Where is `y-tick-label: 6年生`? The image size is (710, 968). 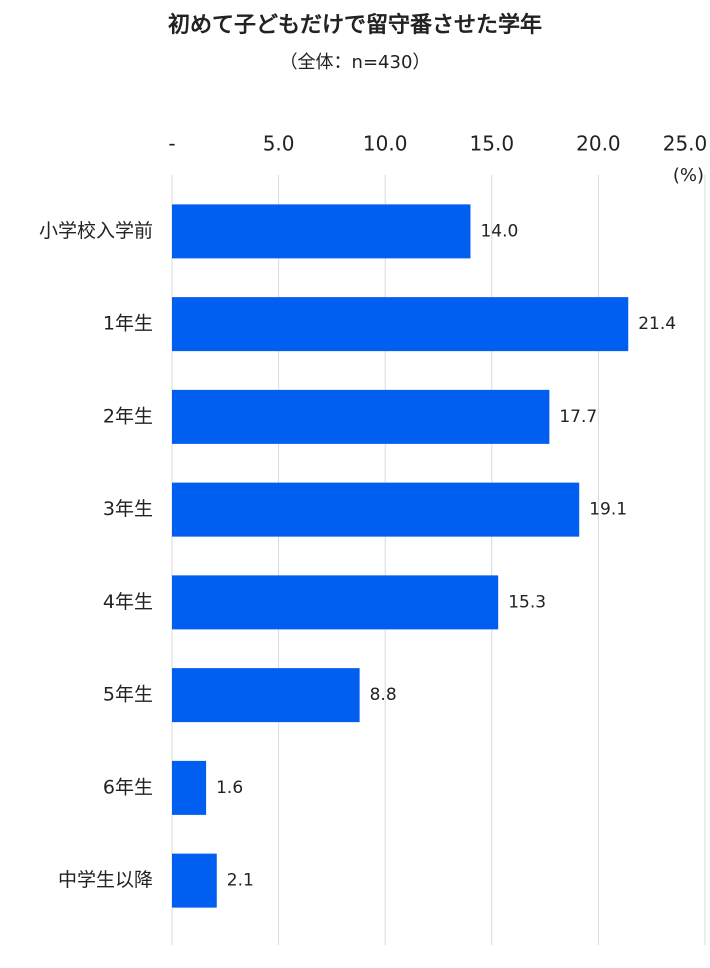
y-tick-label: 6年生 is located at coordinates (128, 787).